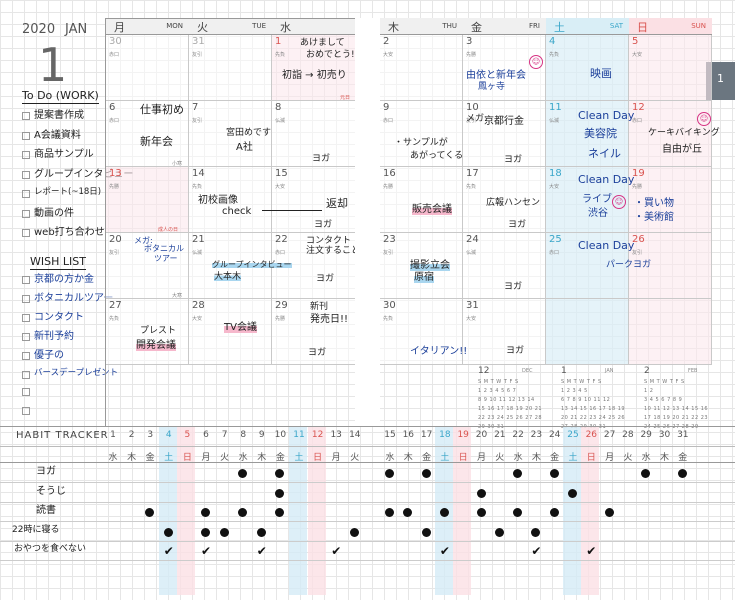 The width and height of the screenshot is (735, 600). Describe the element at coordinates (591, 435) in the screenshot. I see `habit-day-number: 26` at that location.